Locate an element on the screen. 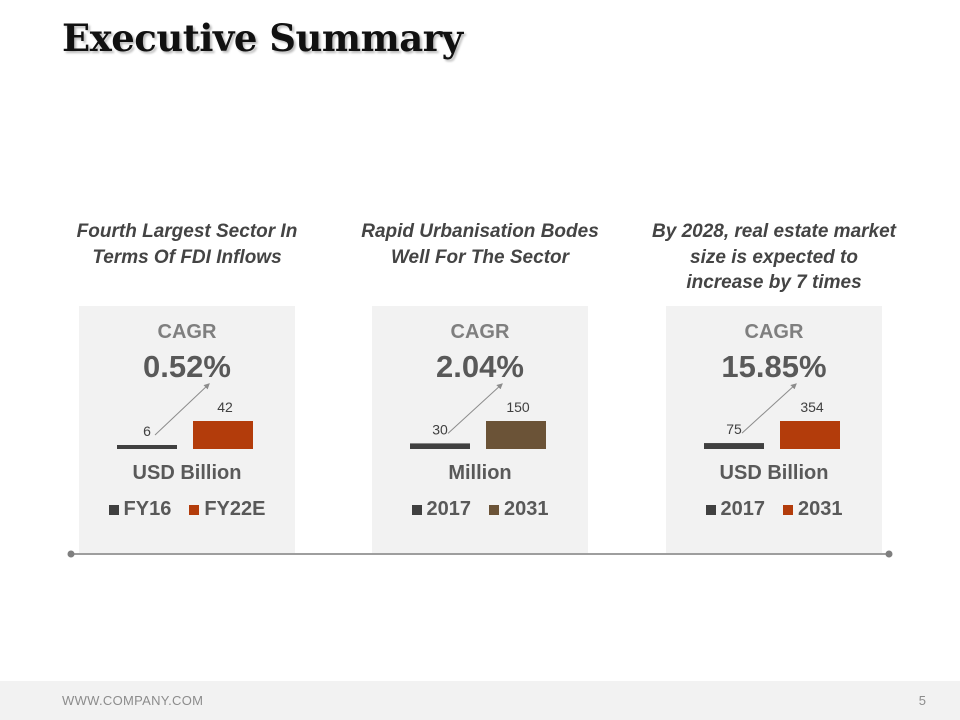  legend-label: FY16 is located at coordinates (147, 509).